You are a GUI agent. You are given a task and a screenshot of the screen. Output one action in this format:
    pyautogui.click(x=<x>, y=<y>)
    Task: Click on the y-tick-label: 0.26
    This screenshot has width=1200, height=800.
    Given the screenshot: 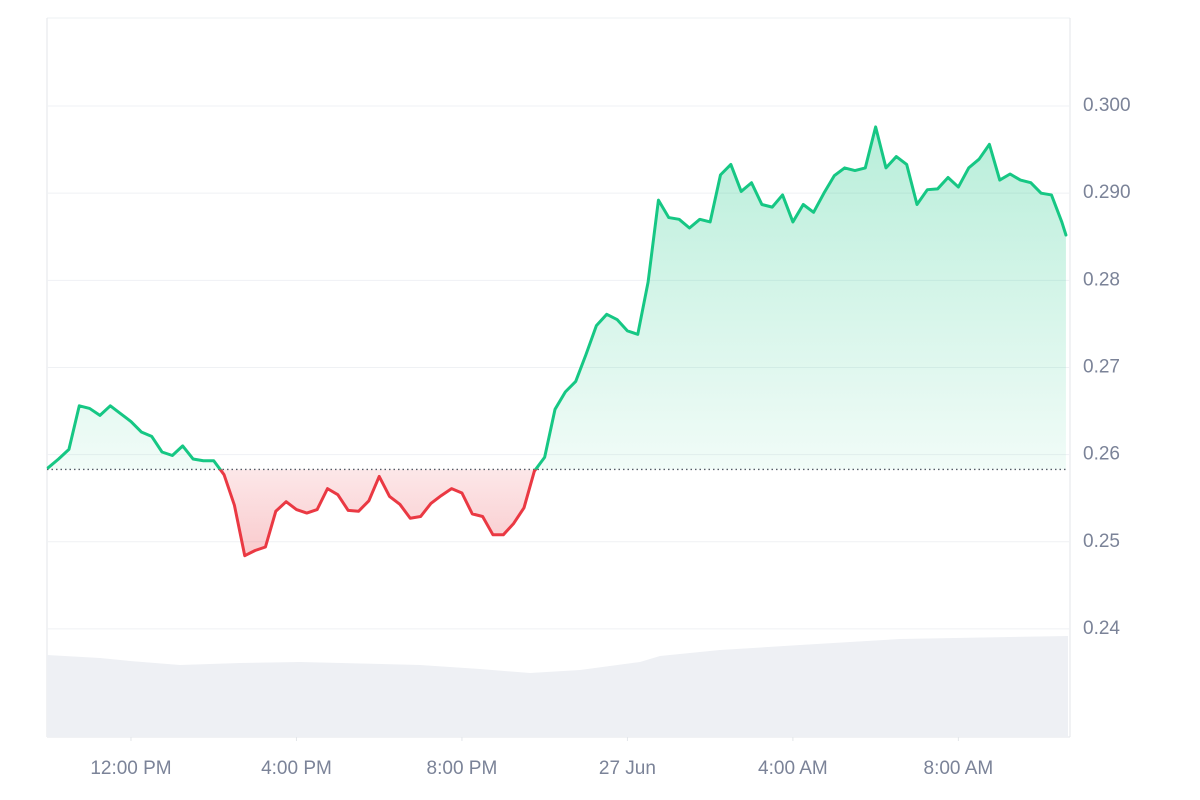 What is the action you would take?
    pyautogui.click(x=1101, y=454)
    